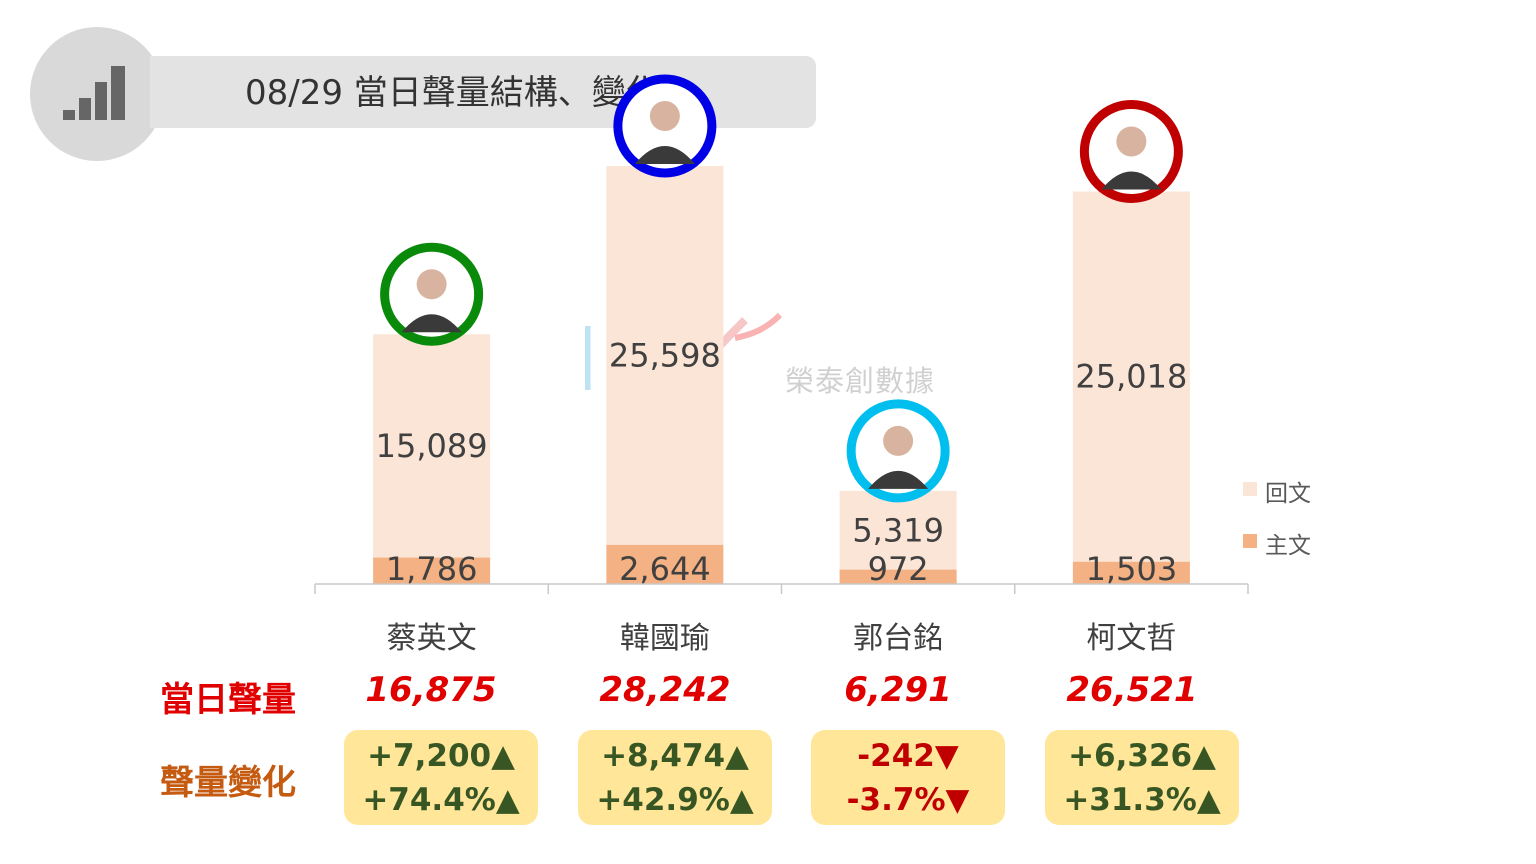  I want to click on legend-label-reply: 回文, so click(1288, 494).